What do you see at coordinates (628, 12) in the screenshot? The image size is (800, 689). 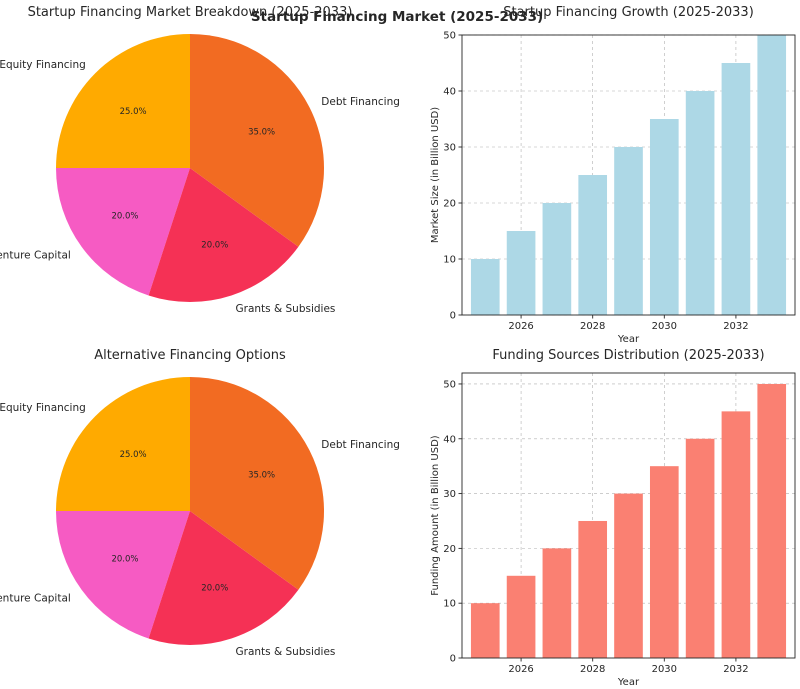 I see `chart-title: Startup Financing Growth (2025-2033)` at bounding box center [628, 12].